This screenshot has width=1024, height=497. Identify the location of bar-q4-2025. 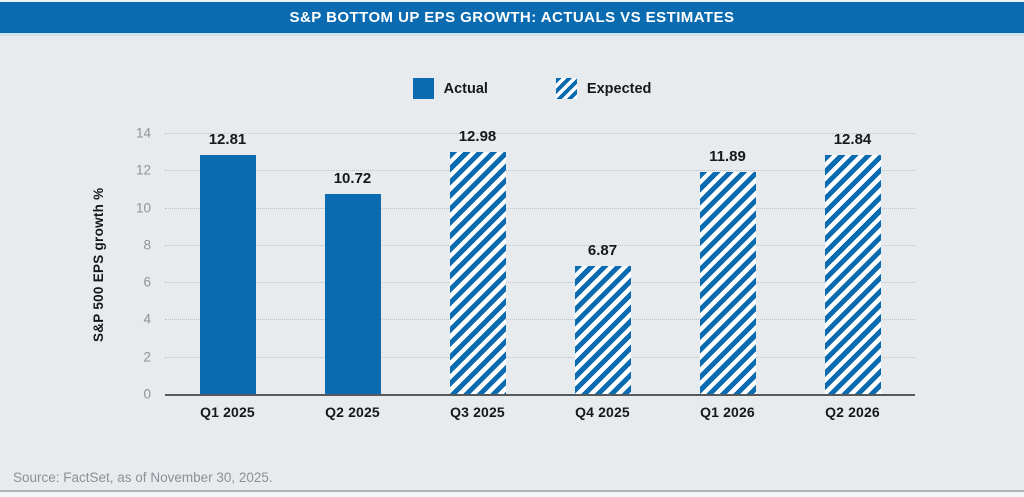
(602, 329).